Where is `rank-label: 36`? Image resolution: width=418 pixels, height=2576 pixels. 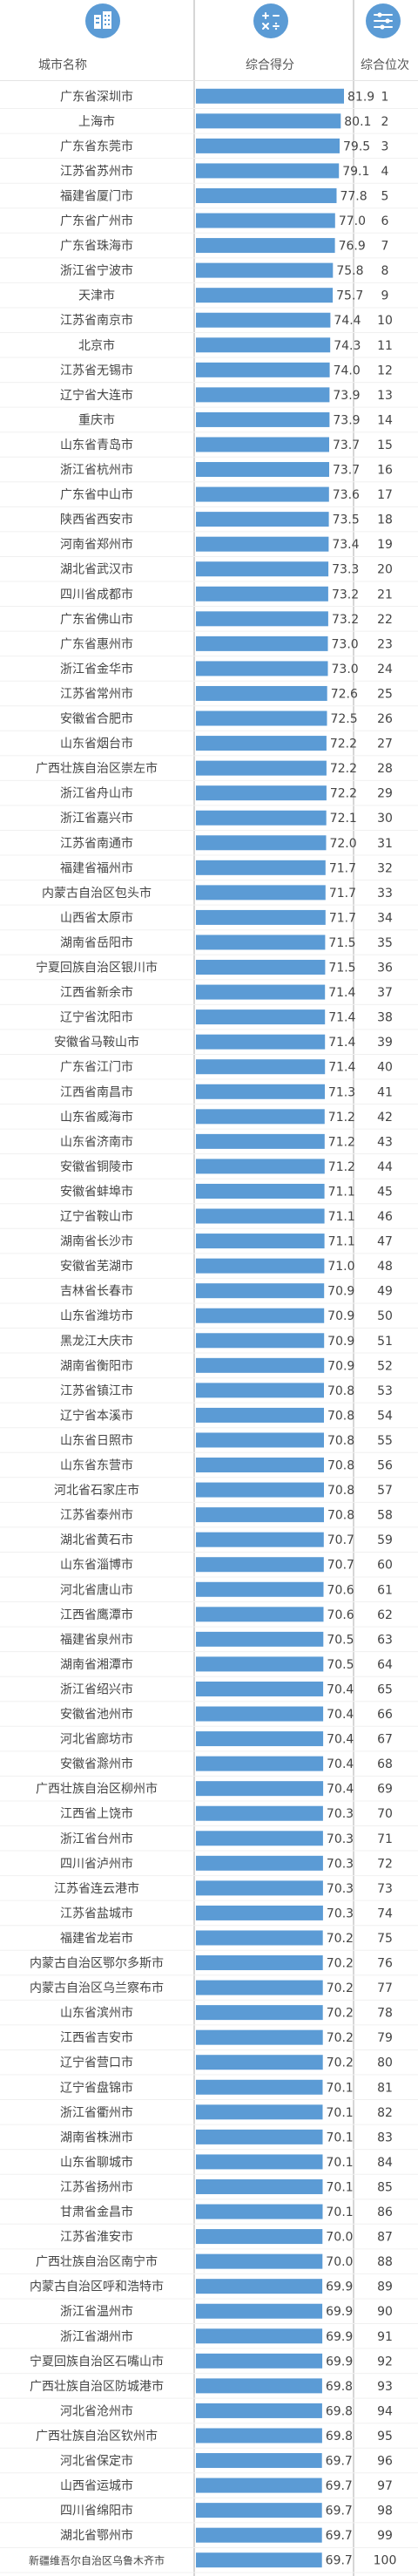
rank-label: 36 is located at coordinates (385, 968).